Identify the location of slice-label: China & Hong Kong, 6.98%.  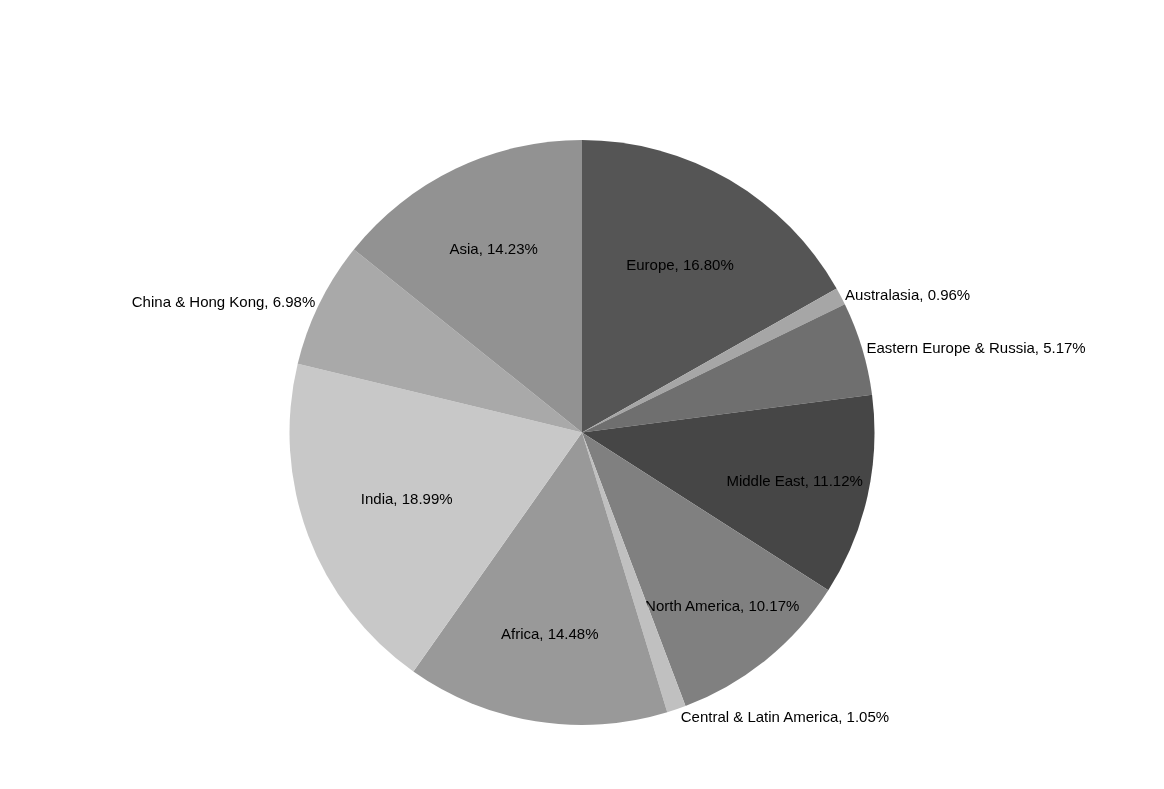
(223, 302).